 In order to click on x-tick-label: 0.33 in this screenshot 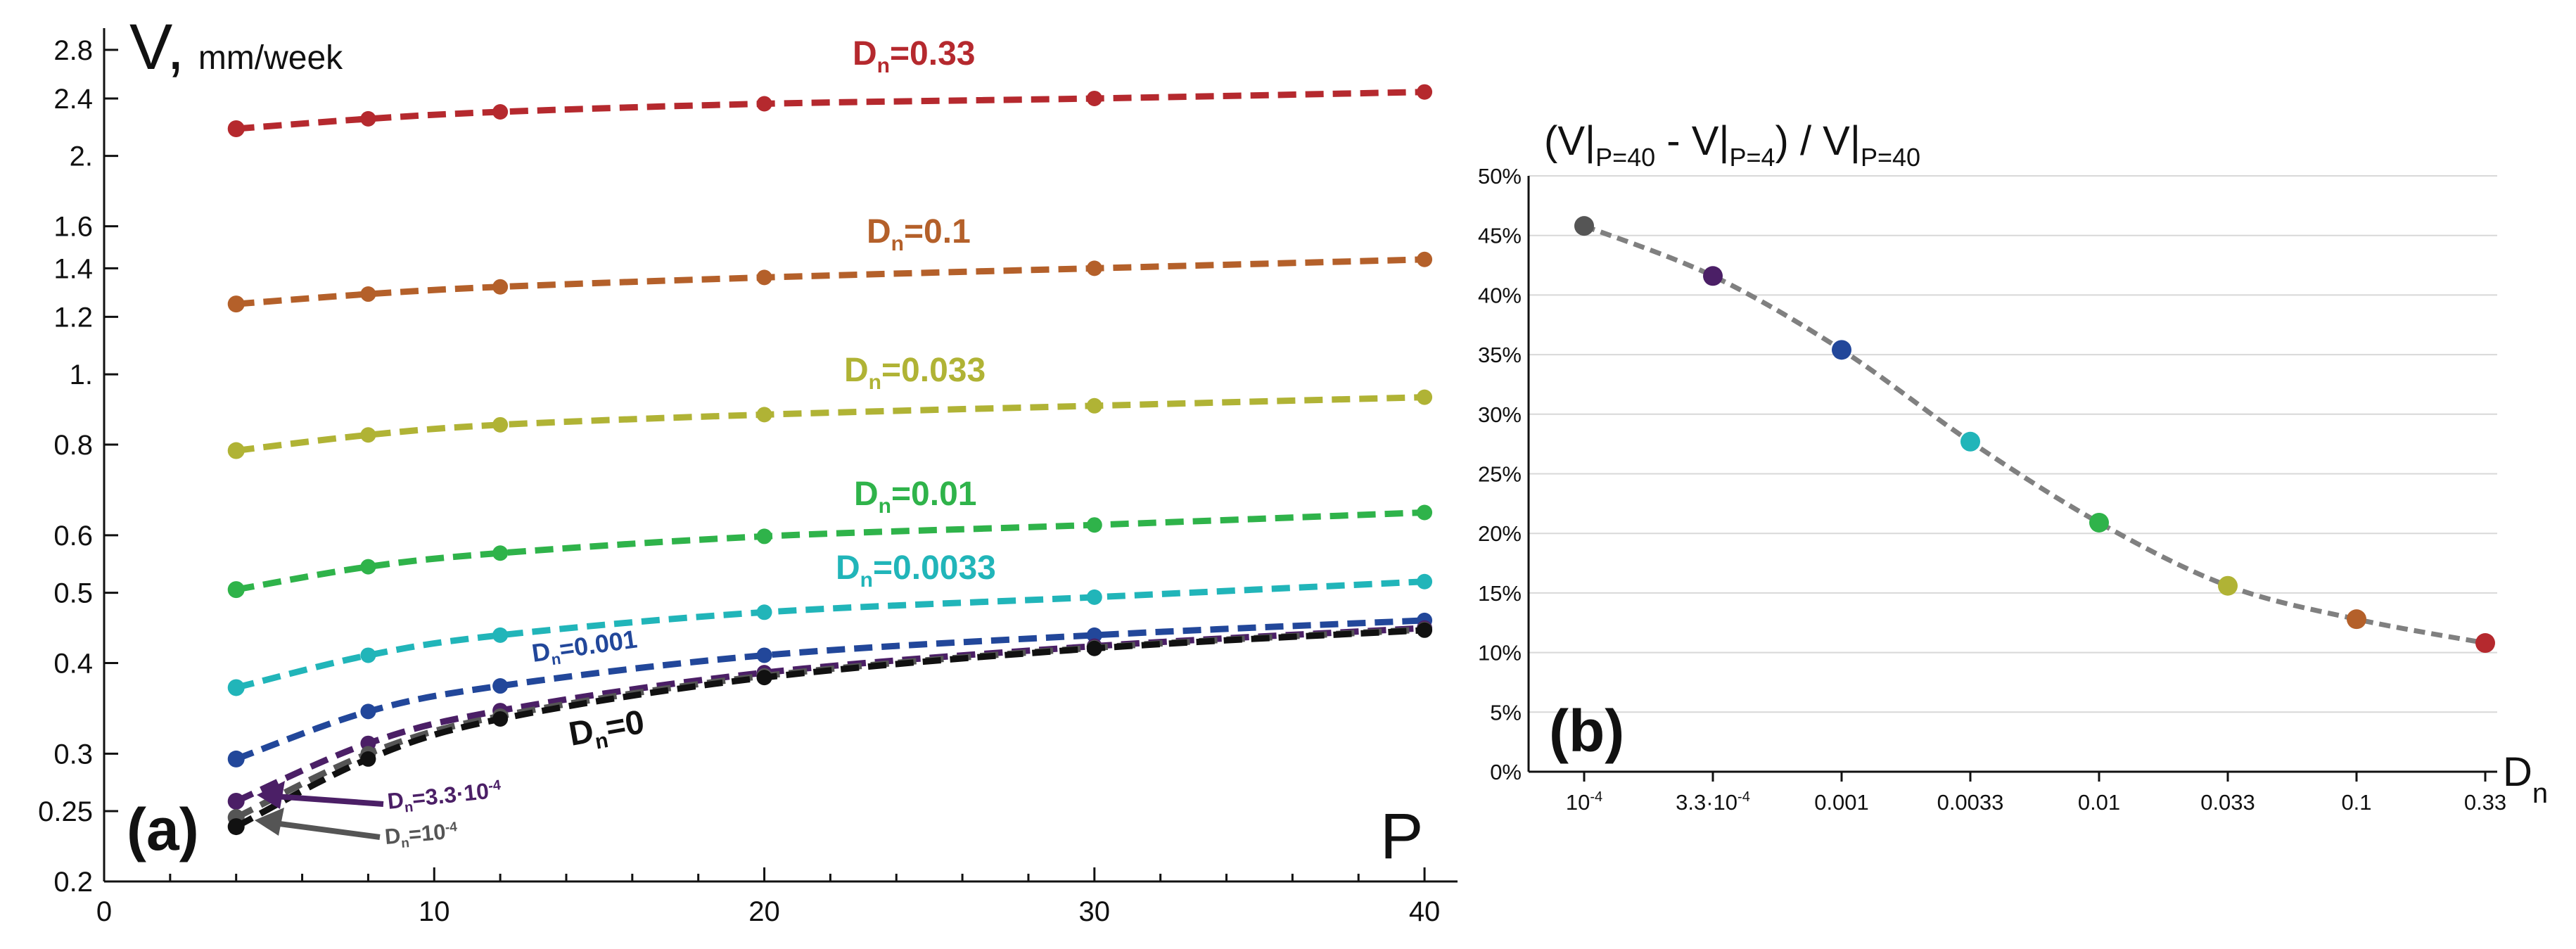, I will do `click(2485, 802)`.